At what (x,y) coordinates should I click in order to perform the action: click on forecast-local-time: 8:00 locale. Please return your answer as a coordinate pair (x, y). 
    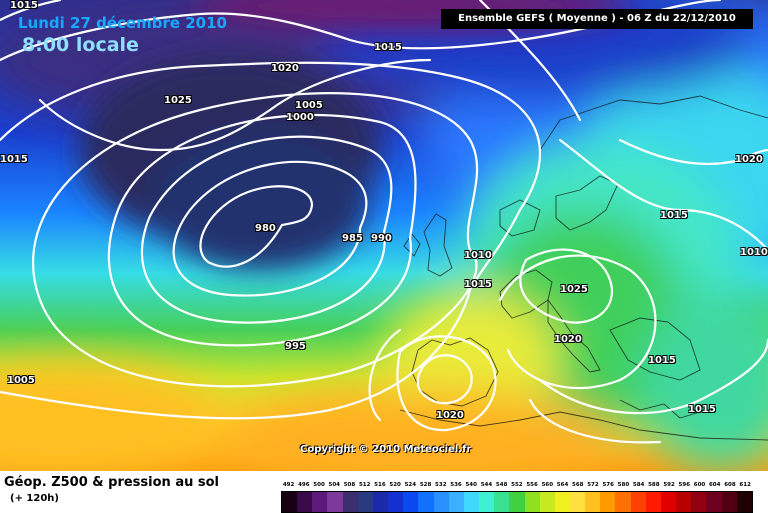
    Looking at the image, I should click on (80, 45).